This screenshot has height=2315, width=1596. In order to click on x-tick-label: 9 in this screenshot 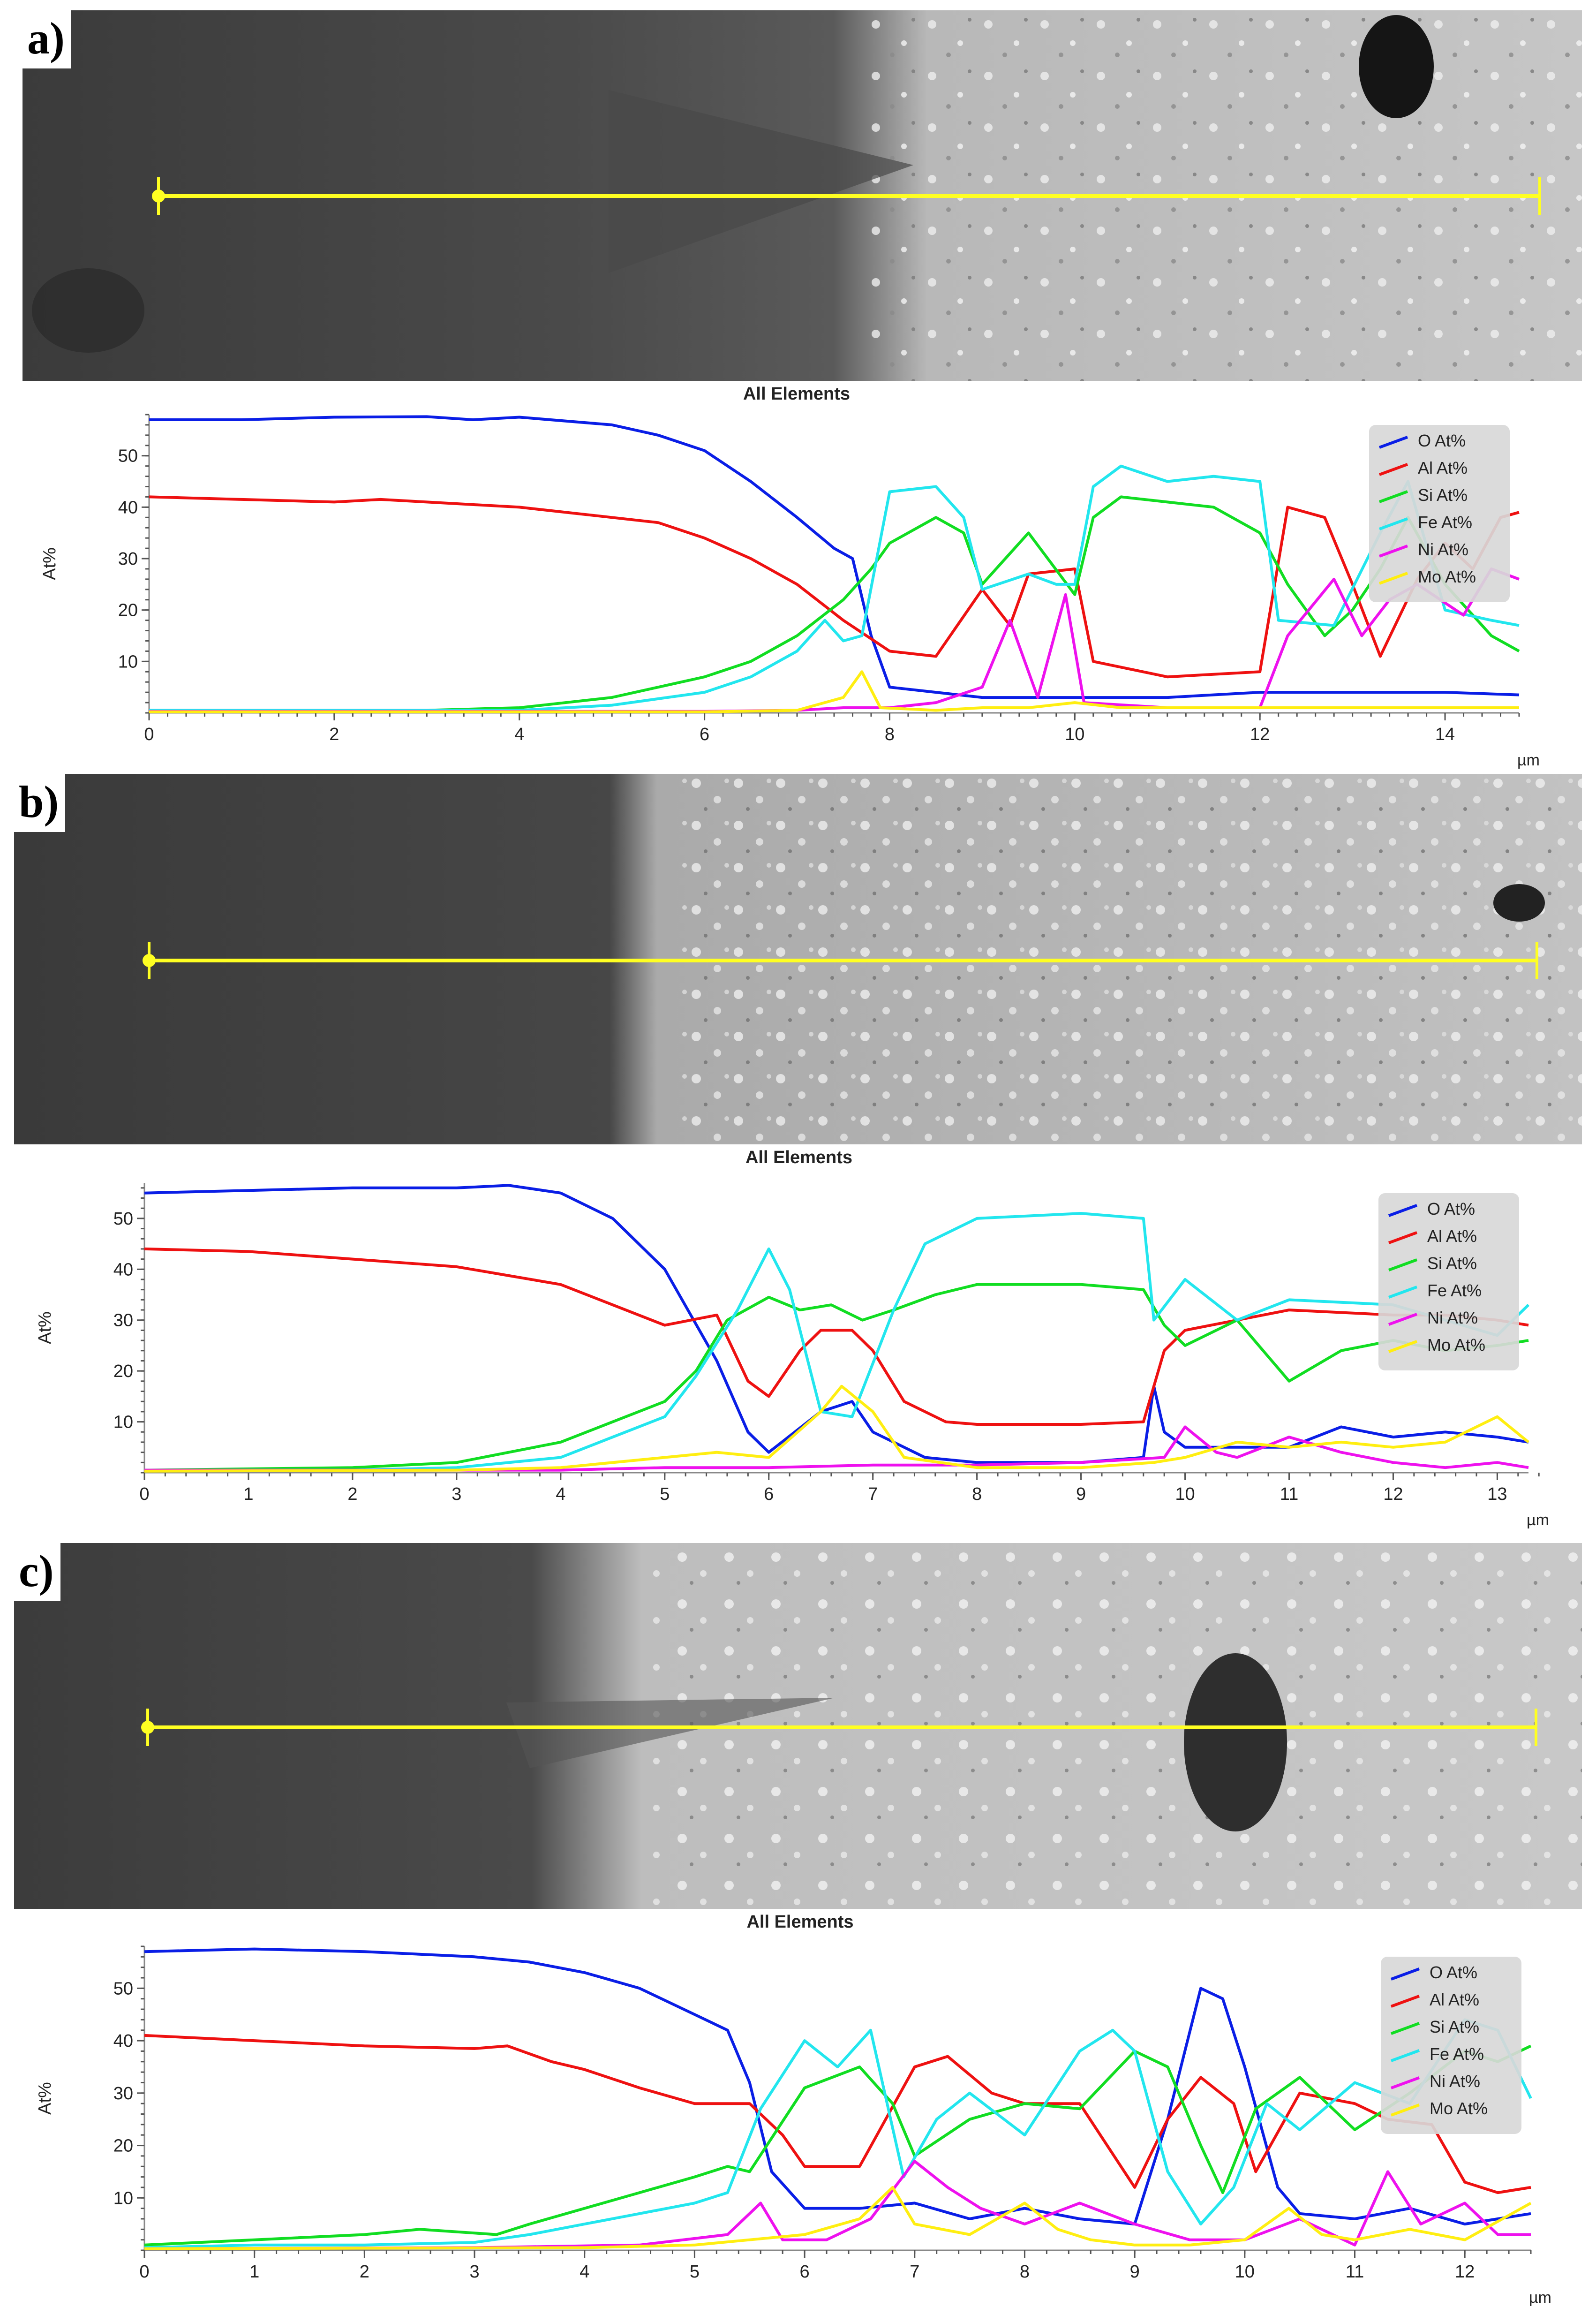, I will do `click(1135, 2272)`.